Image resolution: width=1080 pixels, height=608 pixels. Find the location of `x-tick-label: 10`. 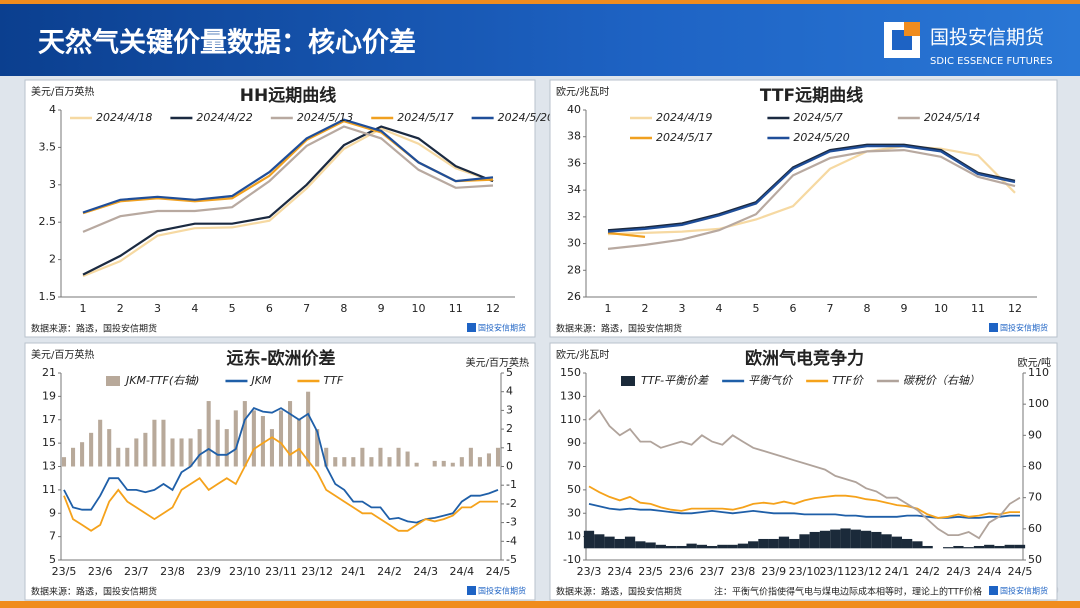

x-tick-label: 10 is located at coordinates (941, 308).